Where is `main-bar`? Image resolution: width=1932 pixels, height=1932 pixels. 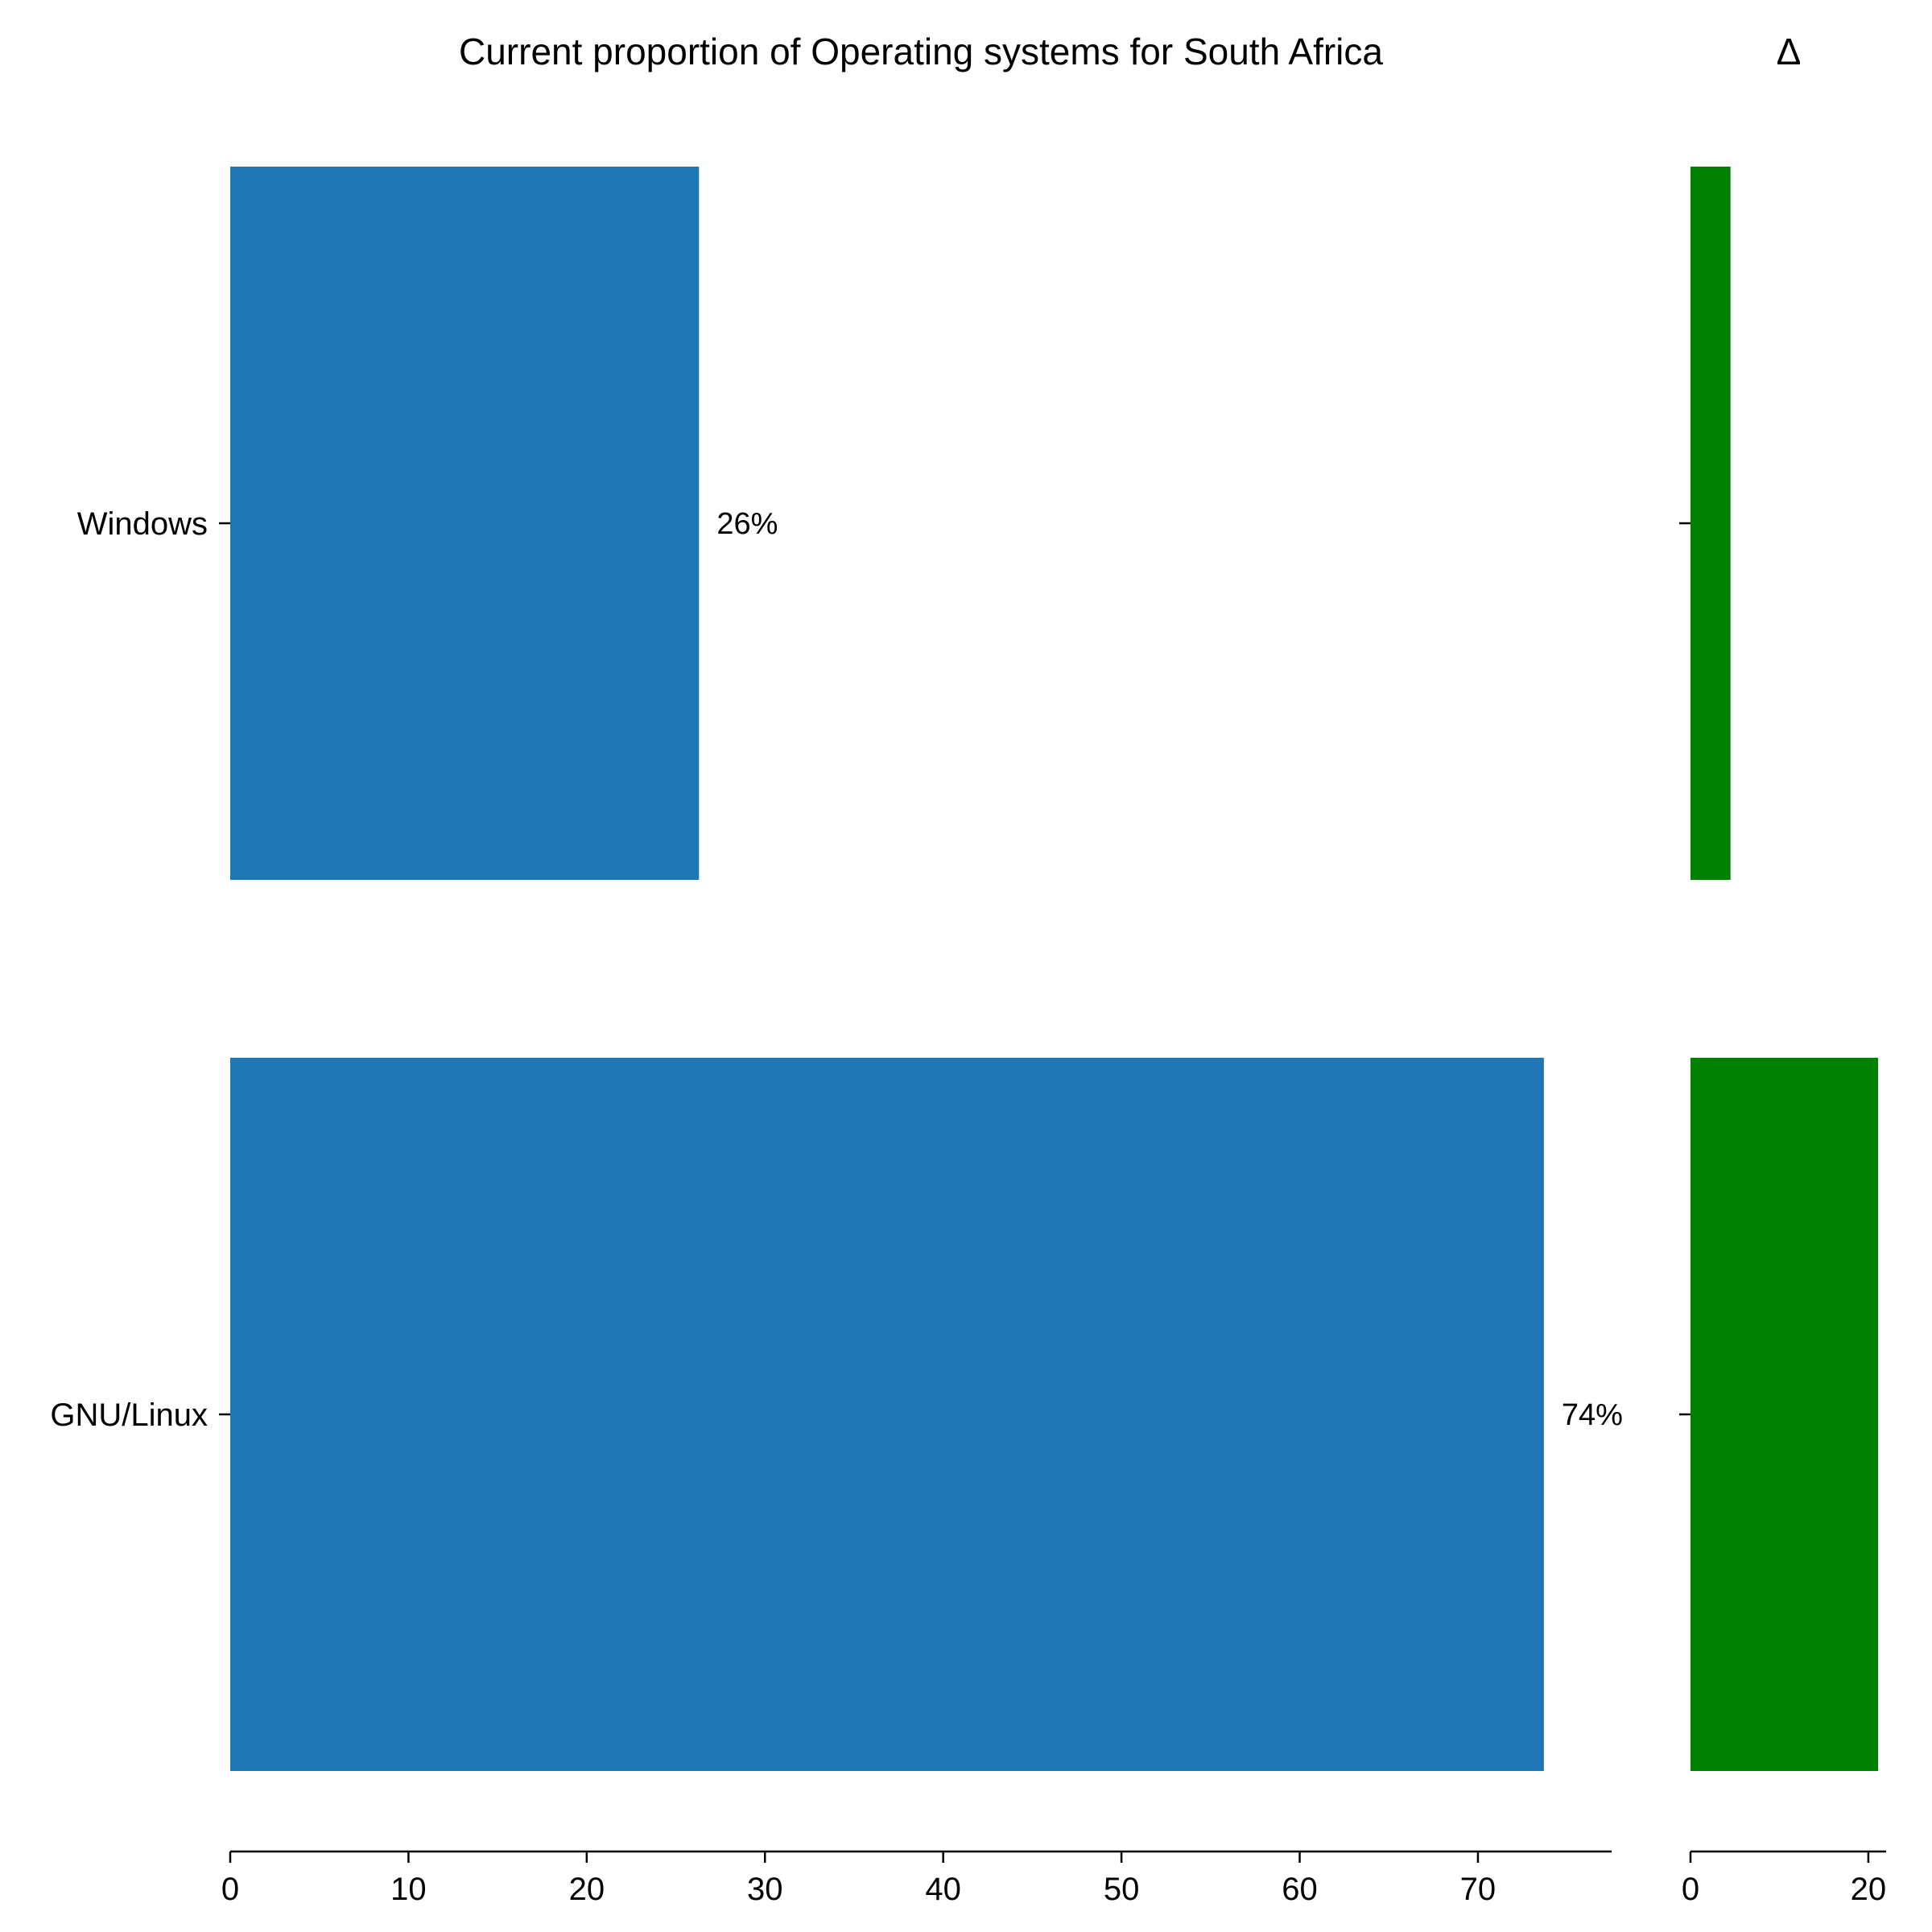 main-bar is located at coordinates (465, 523).